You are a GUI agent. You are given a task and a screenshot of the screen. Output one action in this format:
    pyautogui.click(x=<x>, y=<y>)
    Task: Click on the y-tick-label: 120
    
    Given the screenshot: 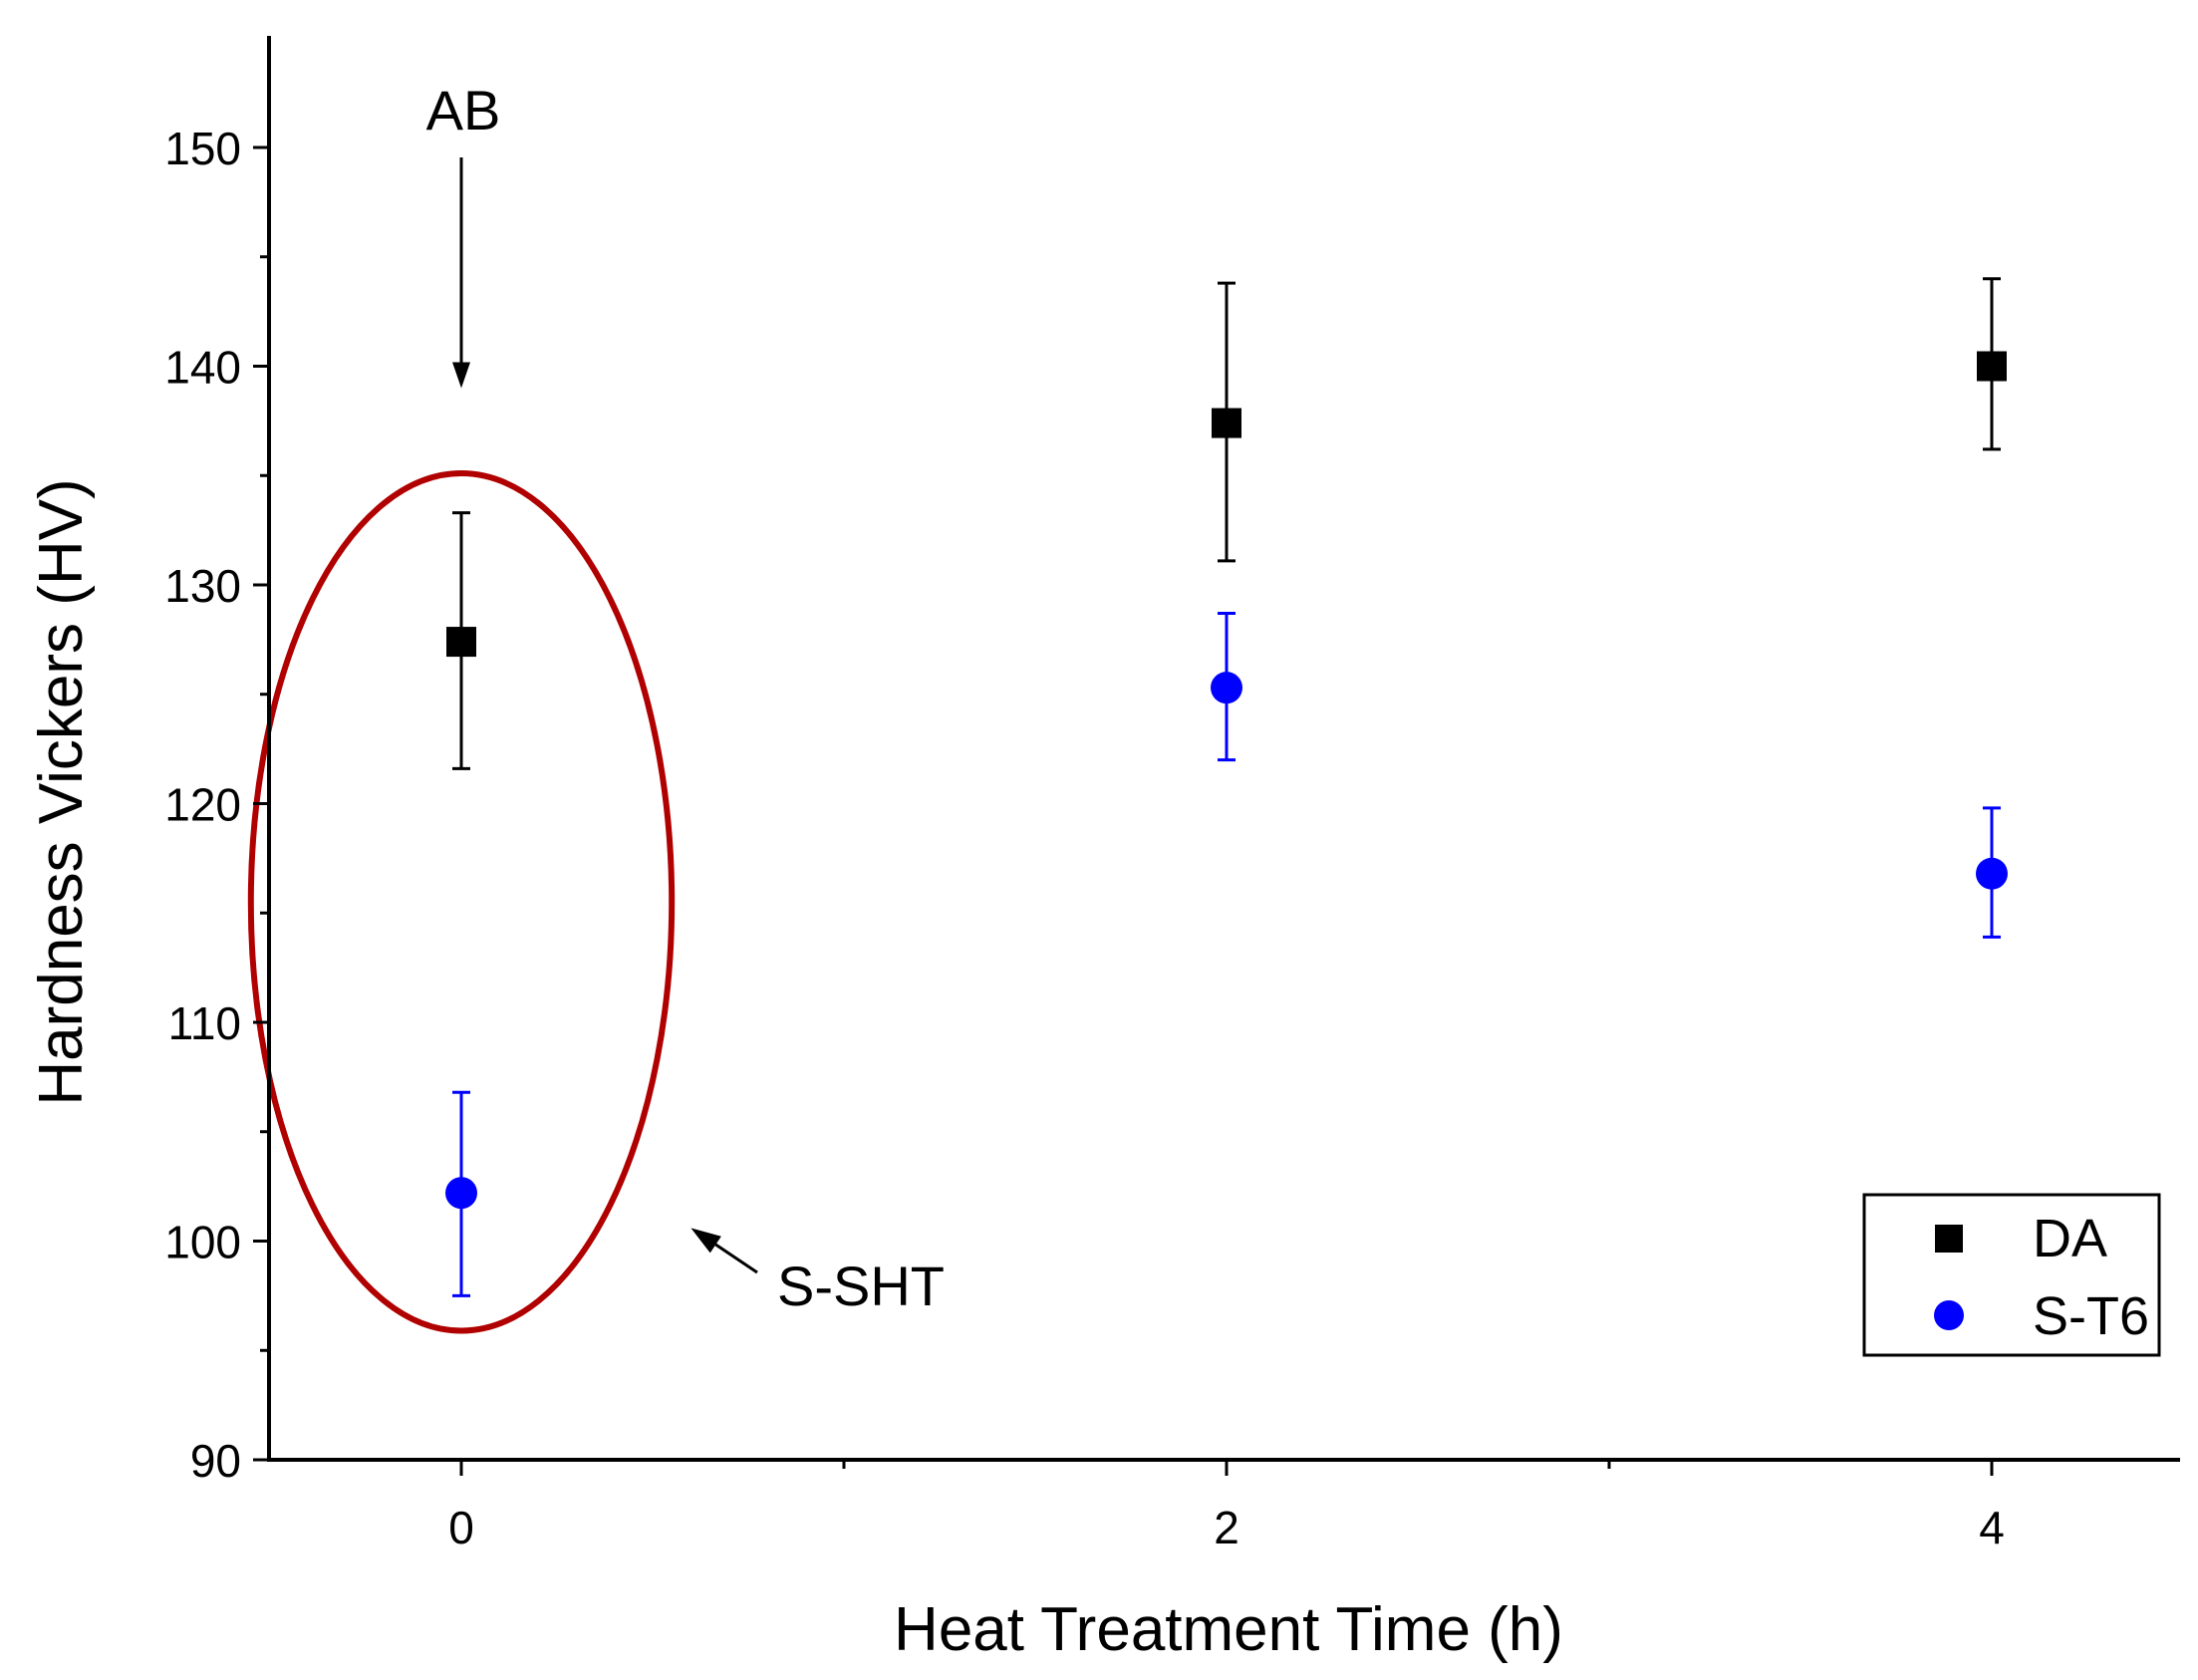 What is the action you would take?
    pyautogui.click(x=202, y=805)
    